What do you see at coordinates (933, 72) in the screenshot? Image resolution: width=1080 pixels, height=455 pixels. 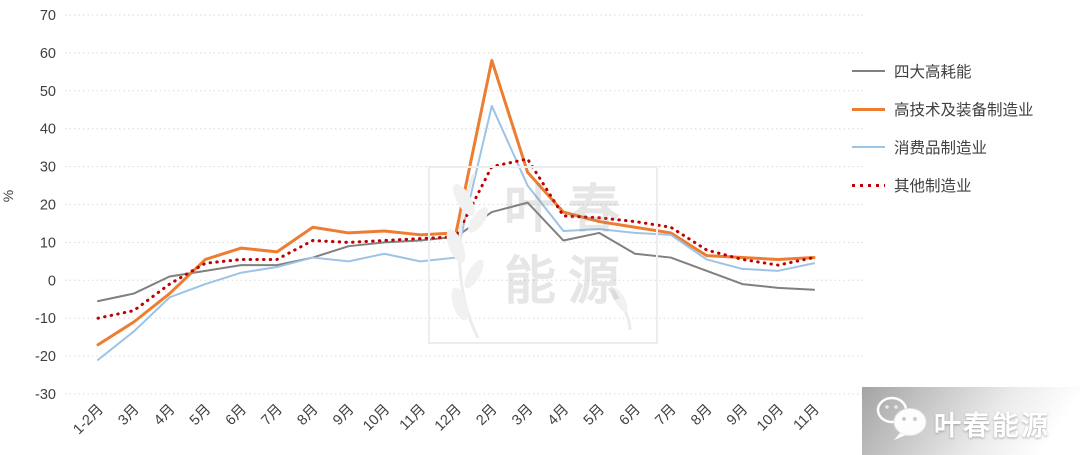 I see `legend-label: 四大高耗能` at bounding box center [933, 72].